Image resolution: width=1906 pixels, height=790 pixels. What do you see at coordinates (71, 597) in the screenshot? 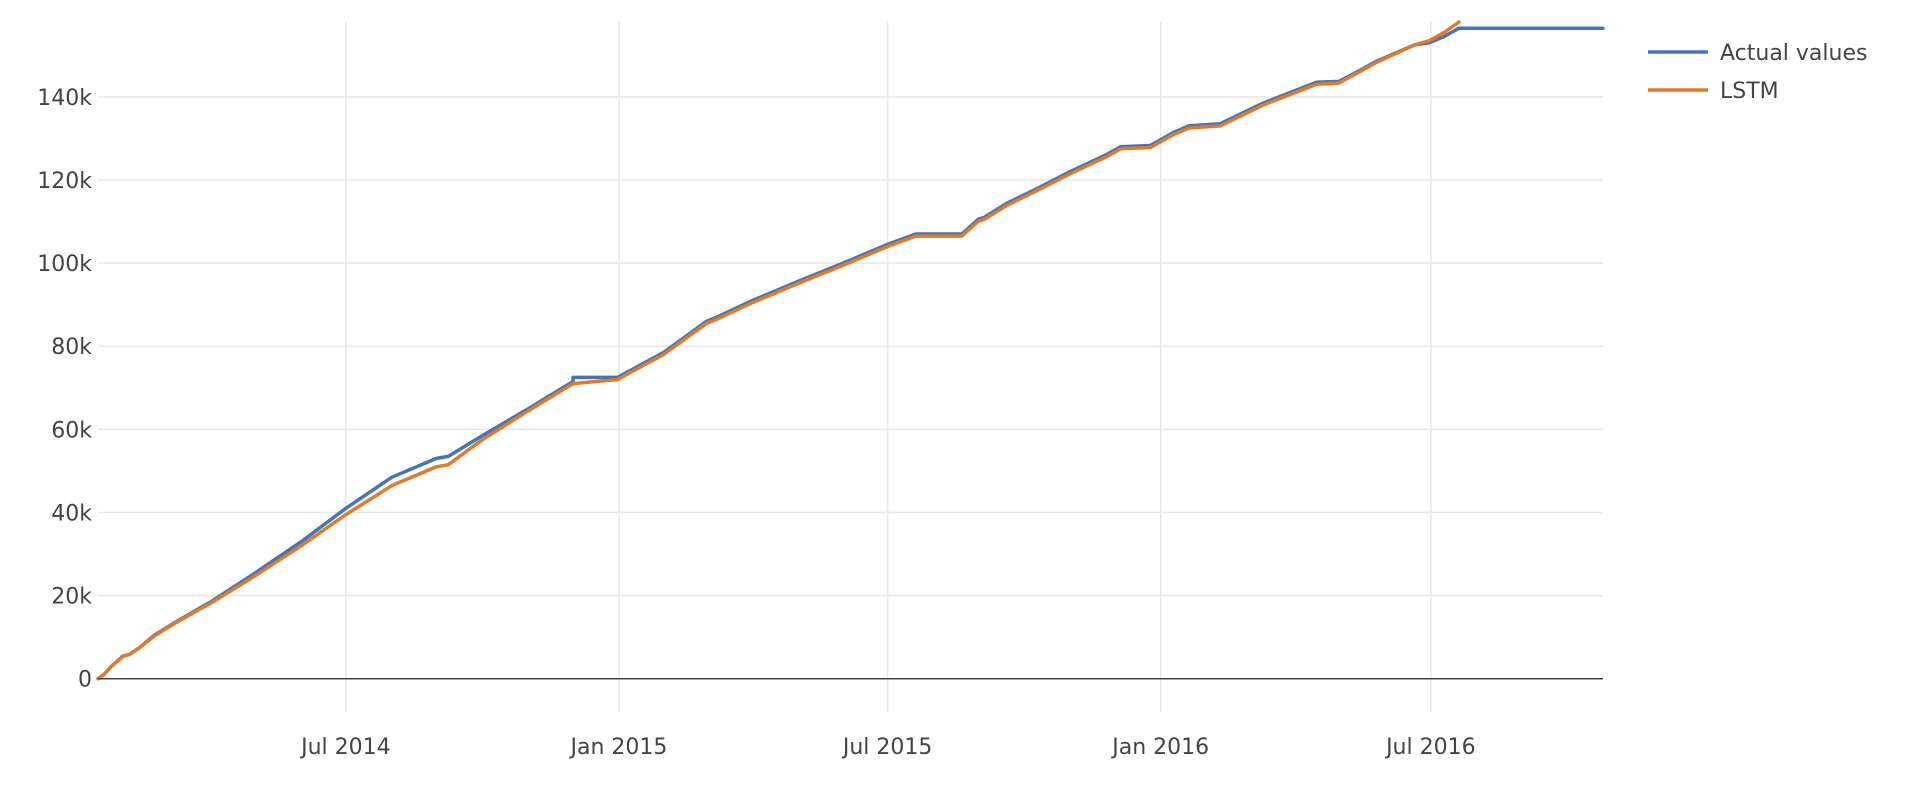
I see `y-tick-label: 20k` at bounding box center [71, 597].